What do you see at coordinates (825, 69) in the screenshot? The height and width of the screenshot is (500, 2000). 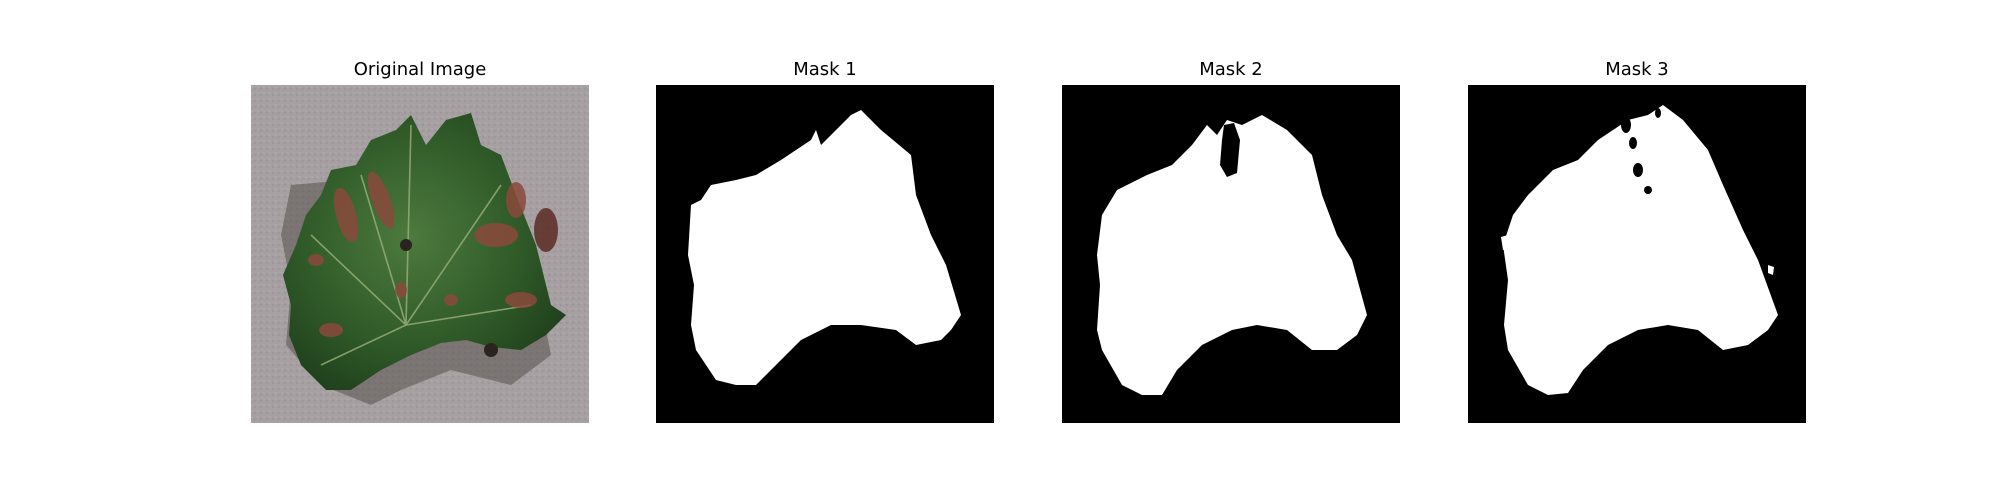 I see `panel-title-mask-1: Mask 1` at bounding box center [825, 69].